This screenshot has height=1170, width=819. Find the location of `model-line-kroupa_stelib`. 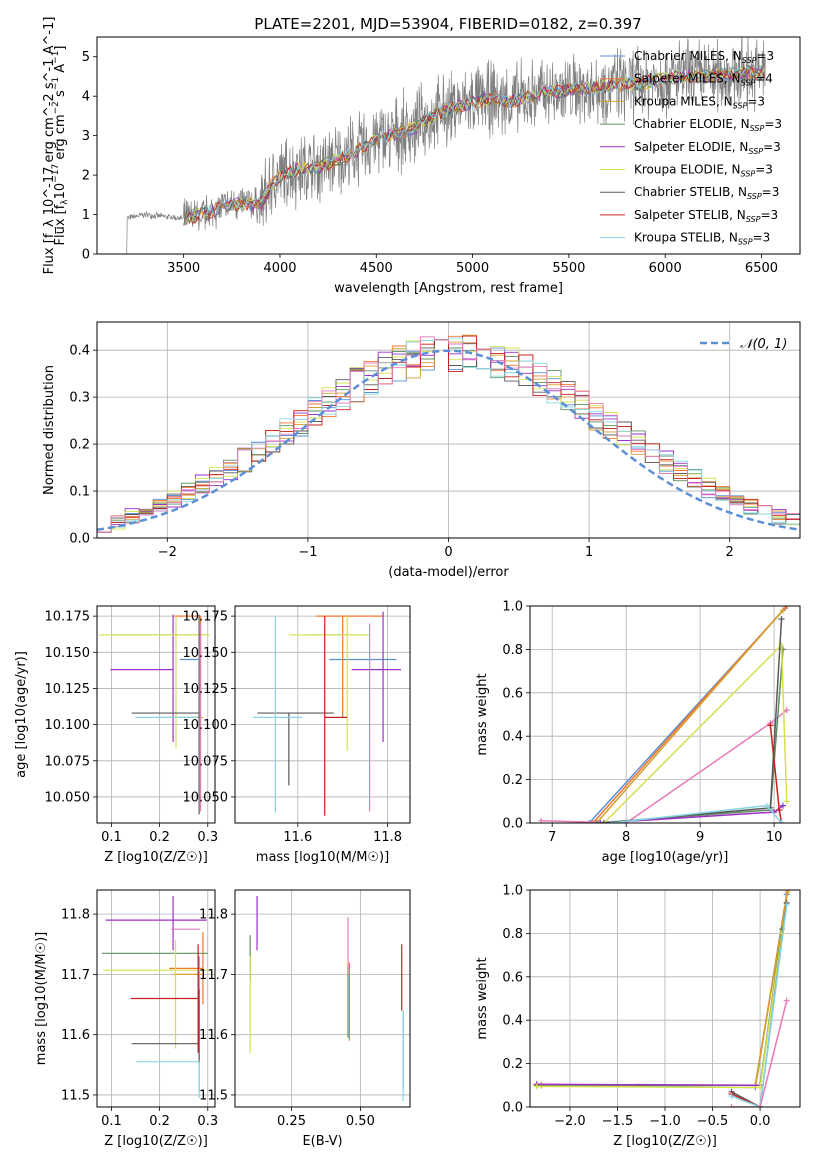

model-line-kroupa_stelib is located at coordinates (474, 146).